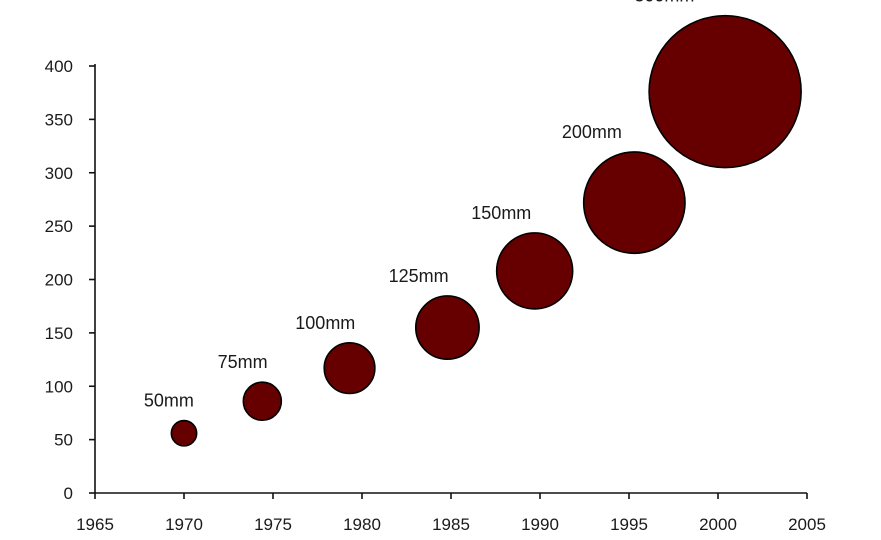  What do you see at coordinates (725, 91) in the screenshot?
I see `bubble-300mm` at bounding box center [725, 91].